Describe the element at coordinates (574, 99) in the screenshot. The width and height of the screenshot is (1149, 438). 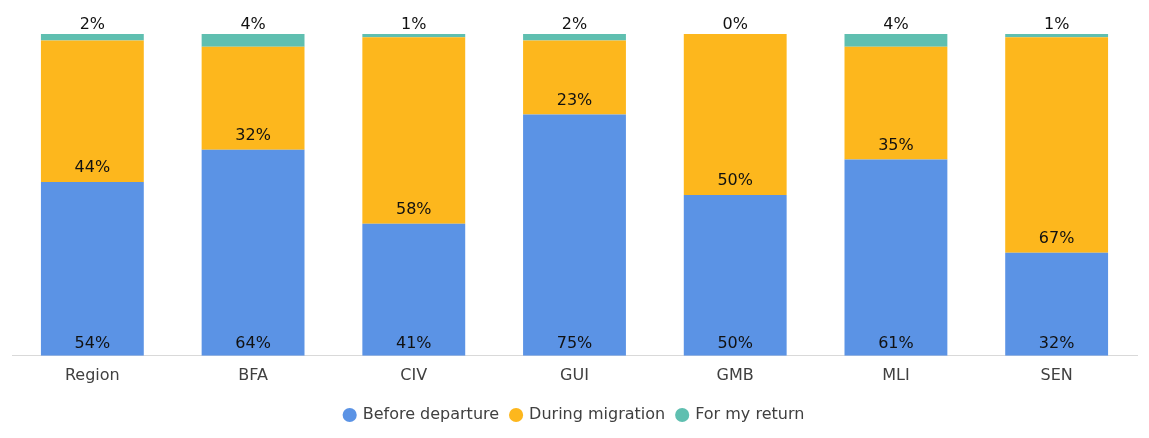
I see `data-label: 23%` at that location.